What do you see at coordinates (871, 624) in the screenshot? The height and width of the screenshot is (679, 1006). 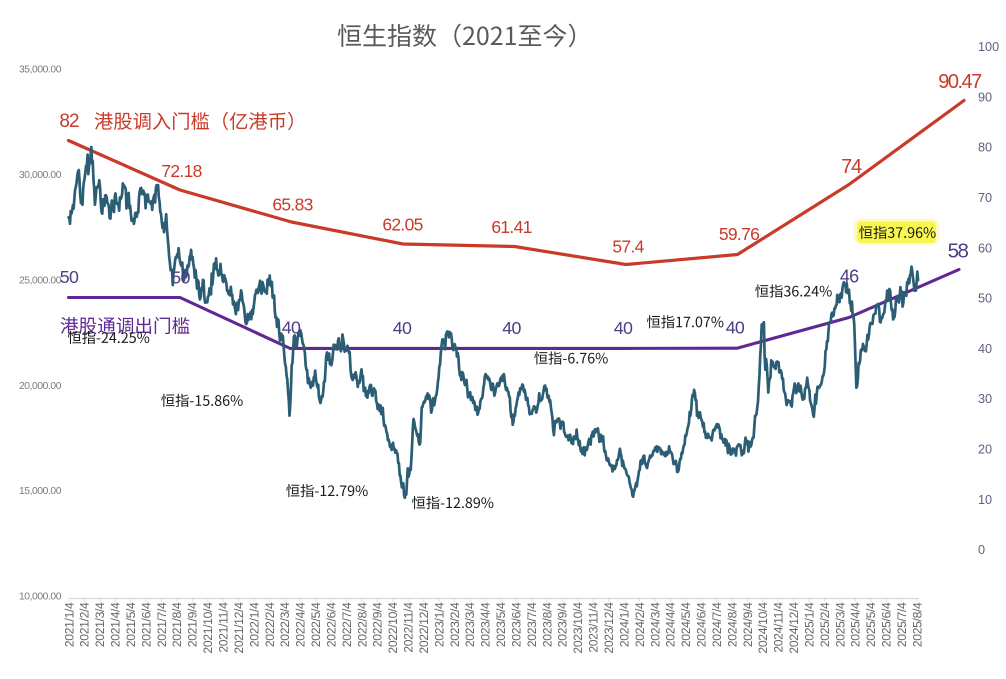 I see `svg-text: 2025/5/4` at bounding box center [871, 624].